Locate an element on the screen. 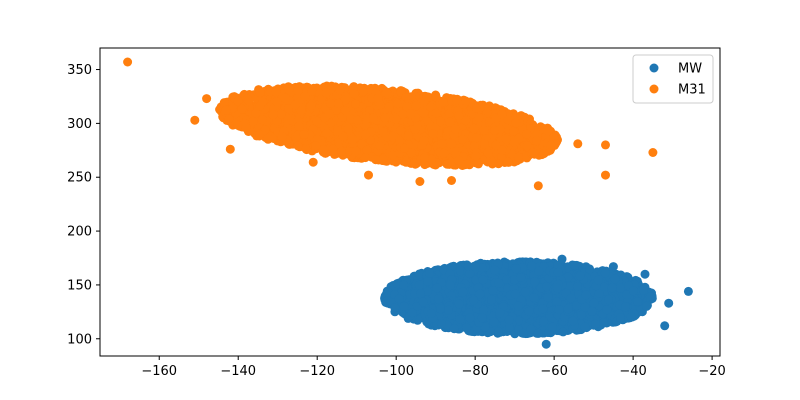  series-mw-points is located at coordinates (536, 301).